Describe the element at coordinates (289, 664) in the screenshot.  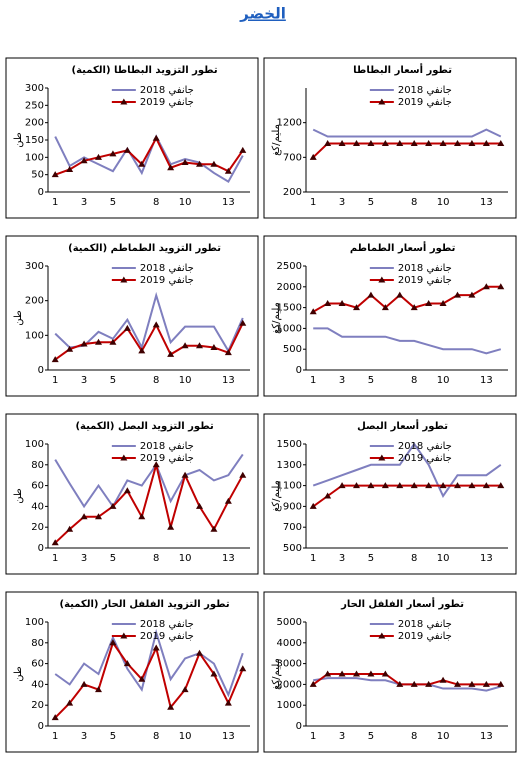
I see `y-tick-label: 3000` at that location.